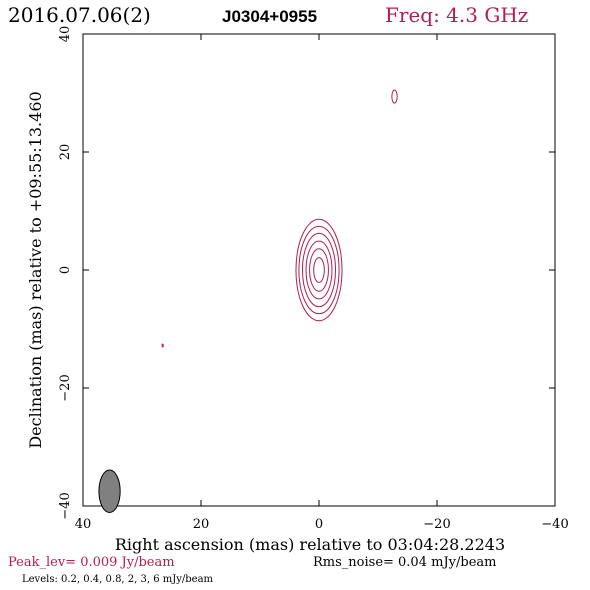 The image size is (590, 590). What do you see at coordinates (91, 562) in the screenshot?
I see `peak-level: Peak_lev= 0.009 Jy/beam` at bounding box center [91, 562].